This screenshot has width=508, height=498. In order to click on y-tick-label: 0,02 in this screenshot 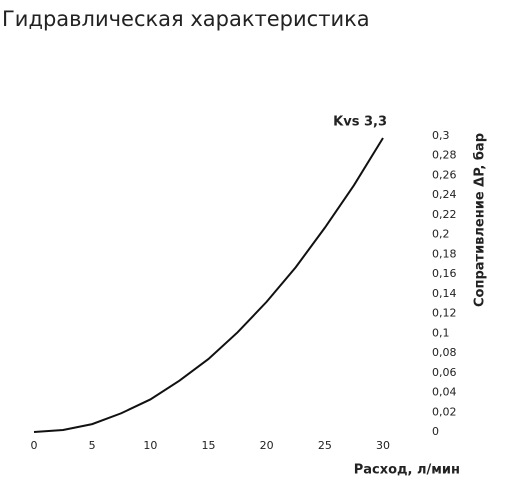, I will do `click(444, 411)`.